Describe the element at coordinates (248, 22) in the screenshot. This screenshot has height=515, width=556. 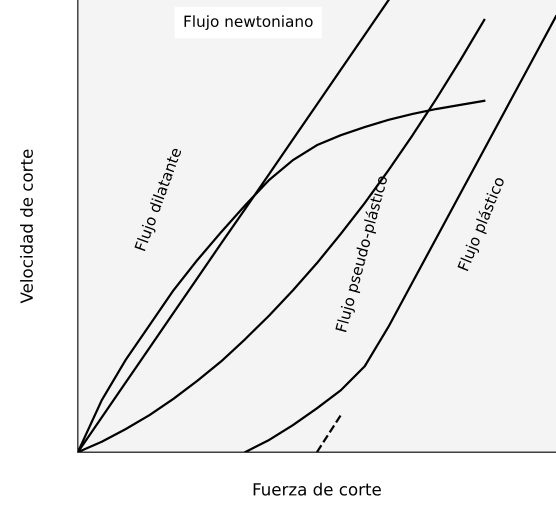
I see `text: Flujo newtoniano` at that location.